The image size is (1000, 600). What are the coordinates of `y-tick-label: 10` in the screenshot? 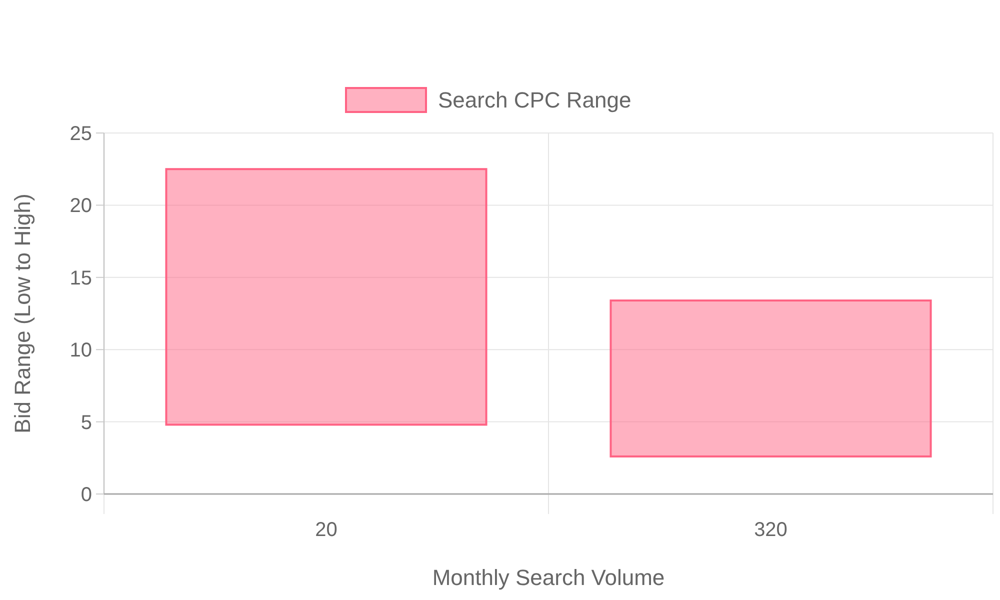 It's located at (81, 351).